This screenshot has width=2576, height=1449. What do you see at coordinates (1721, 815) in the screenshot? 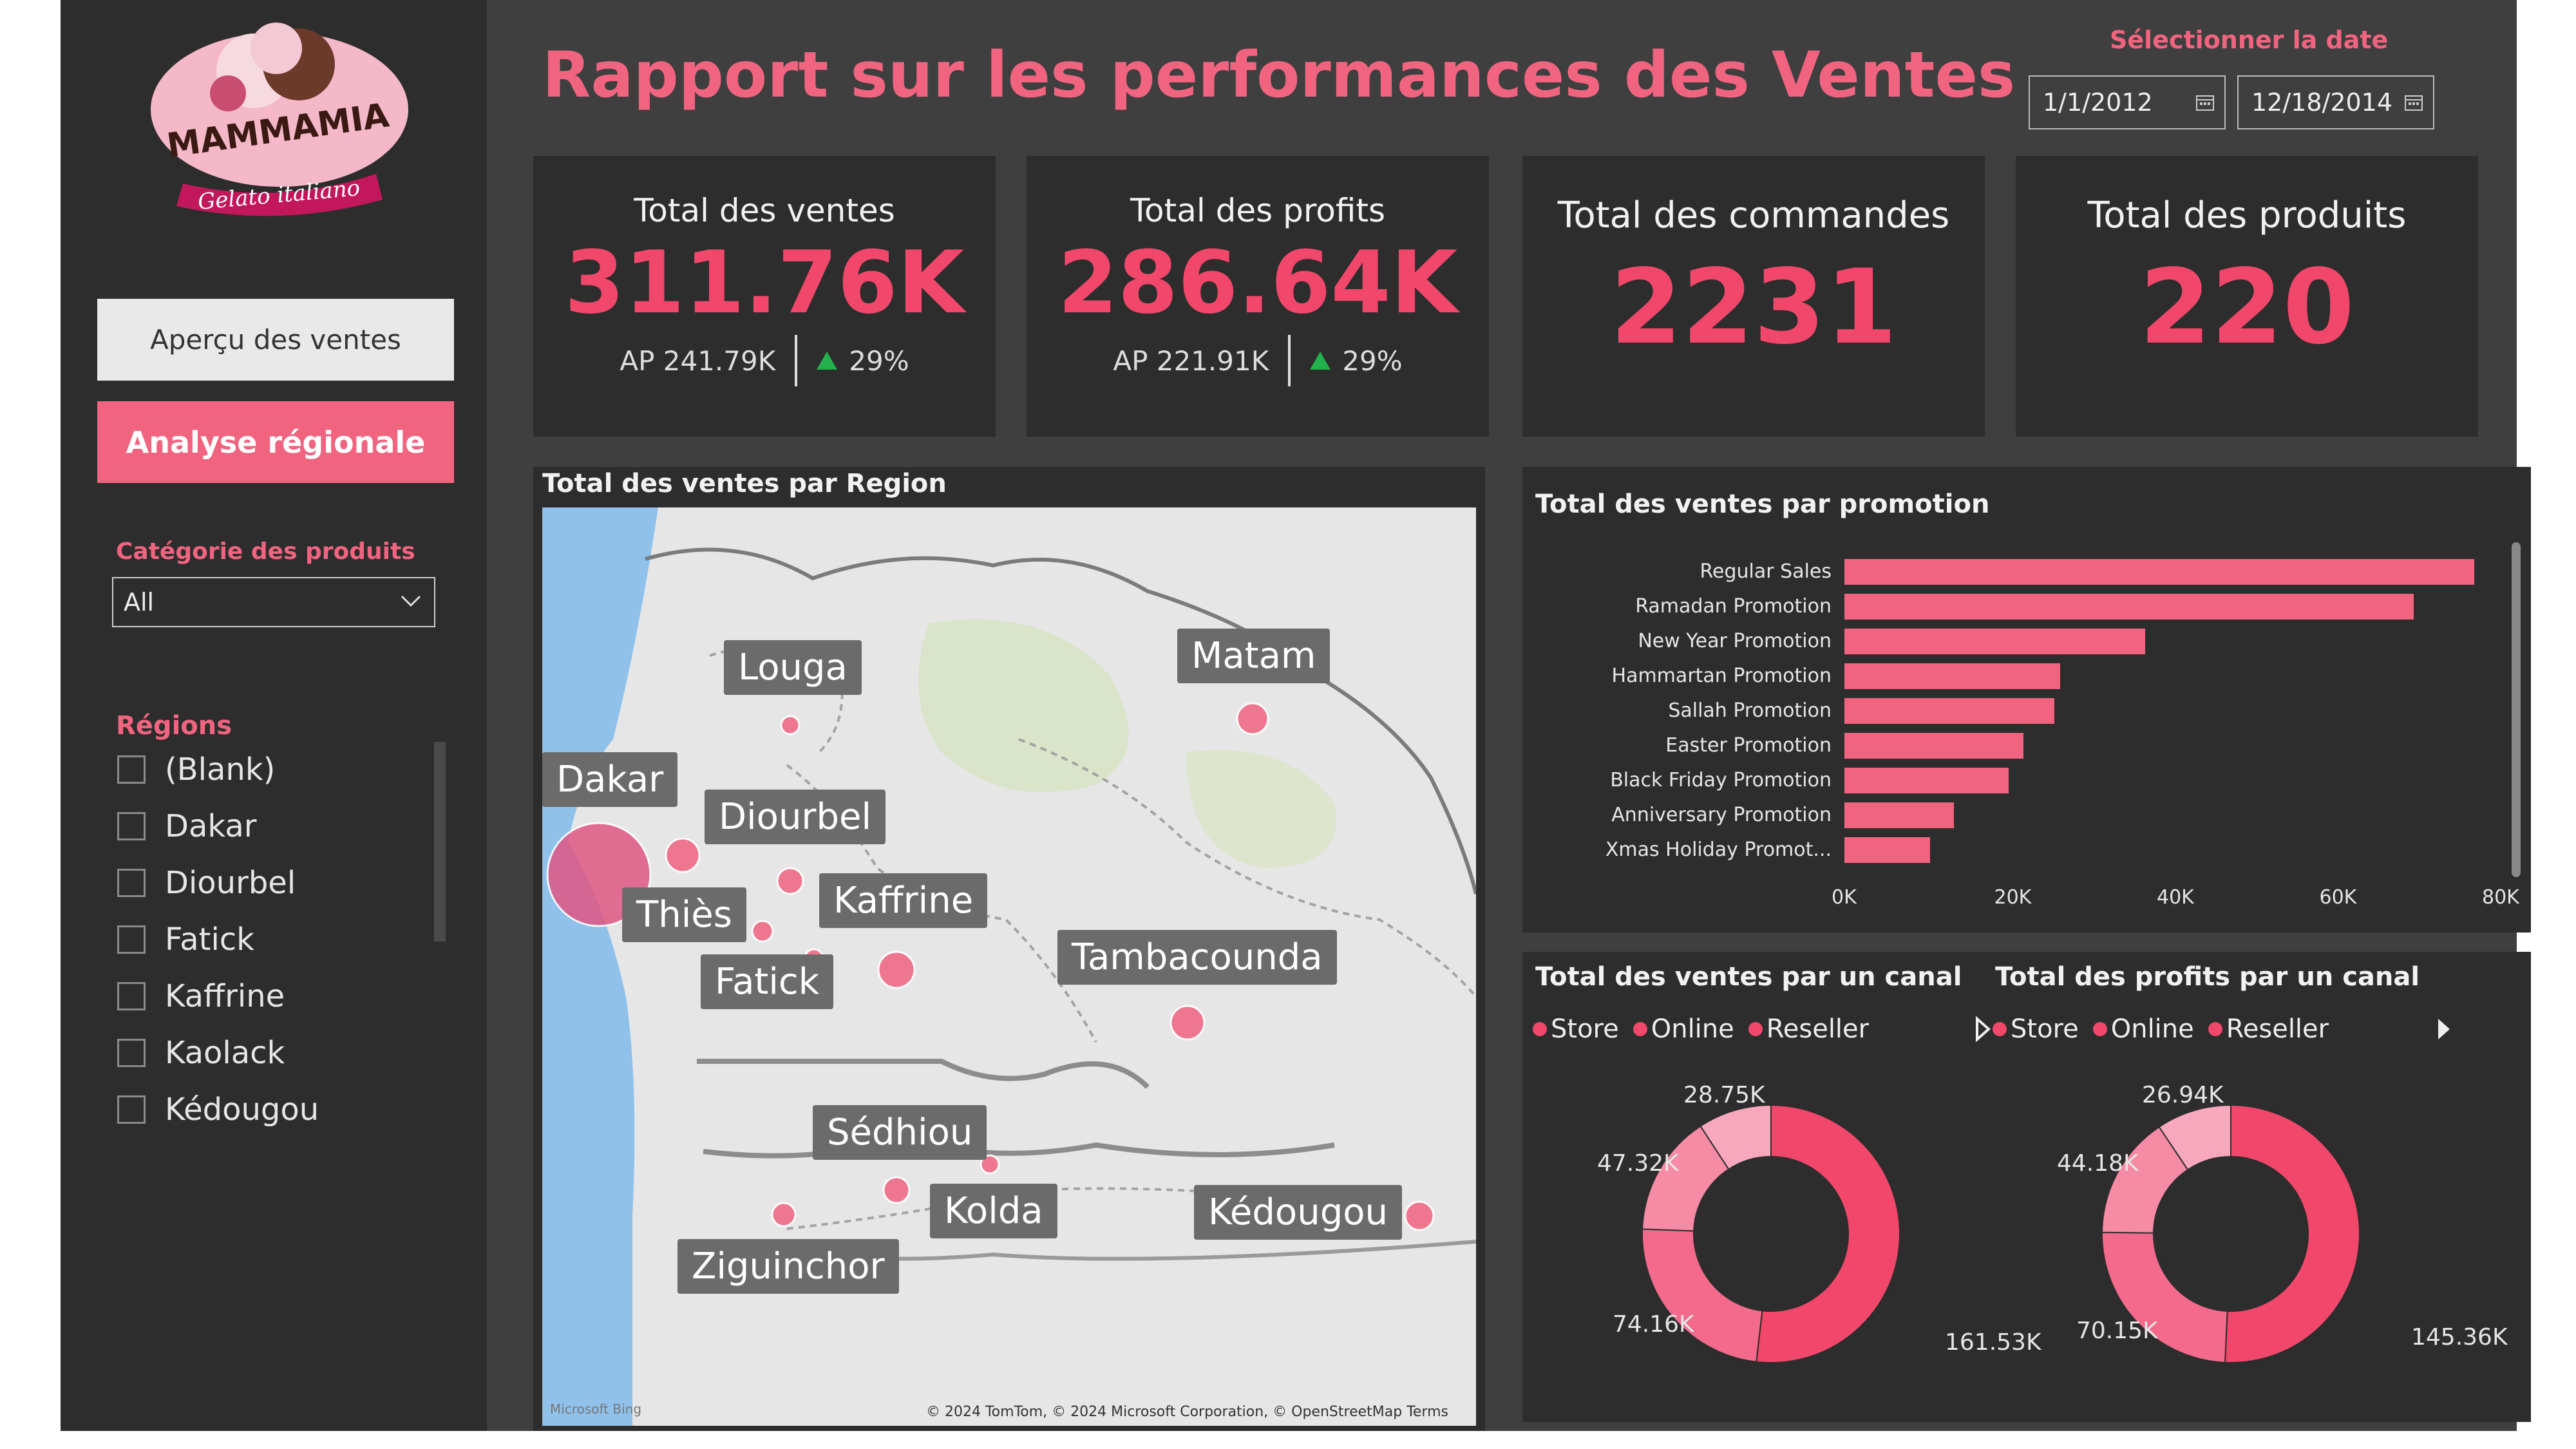
I see `bar-category-label: Anniversary Promotion` at bounding box center [1721, 815].